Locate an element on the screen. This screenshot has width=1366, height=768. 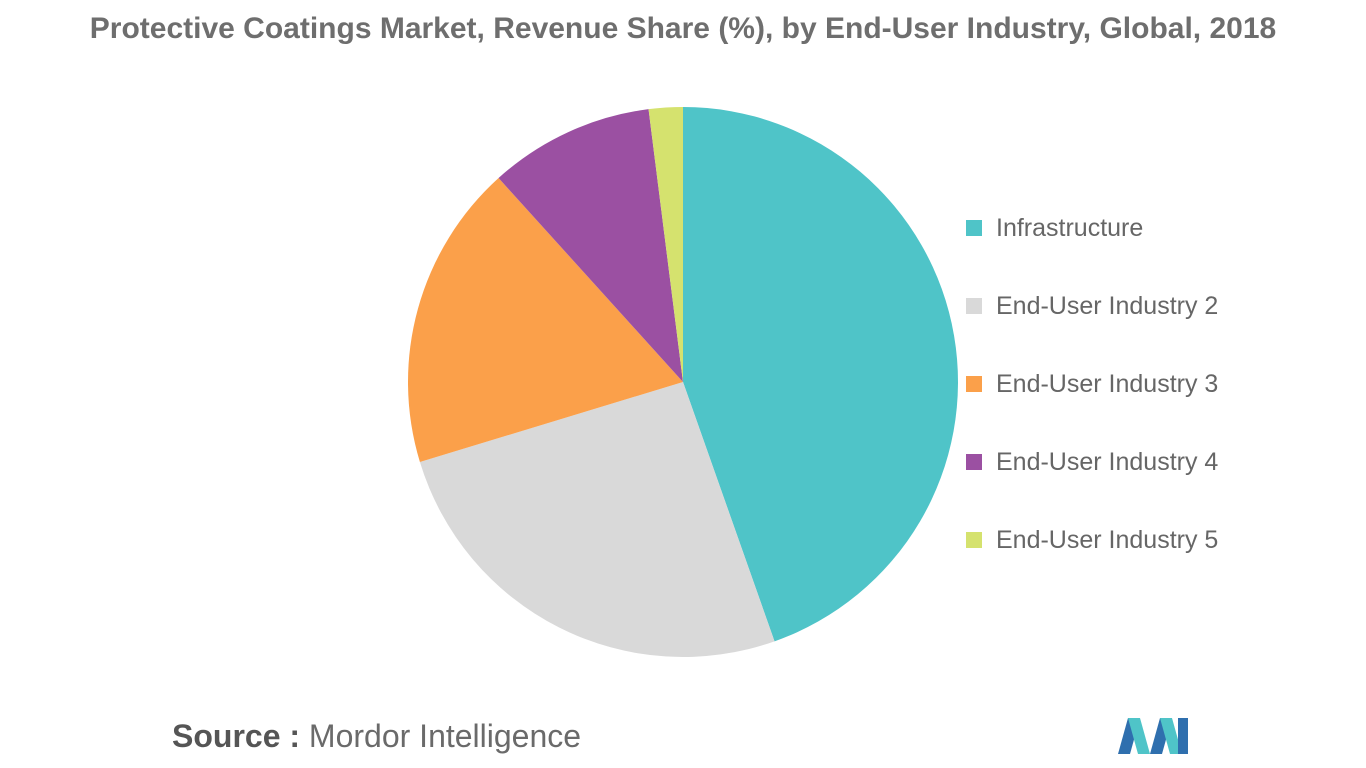
source-value: Mordor Intelligence is located at coordinates (445, 736).